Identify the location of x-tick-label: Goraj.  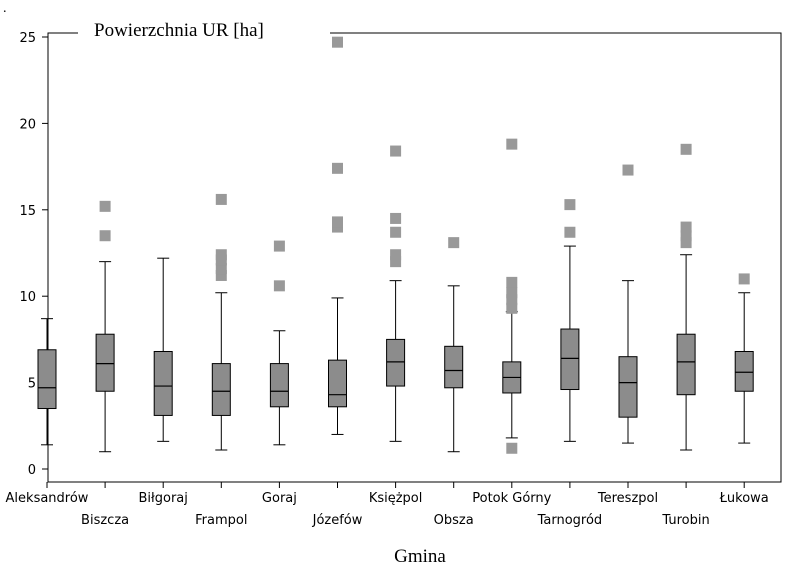
(279, 498).